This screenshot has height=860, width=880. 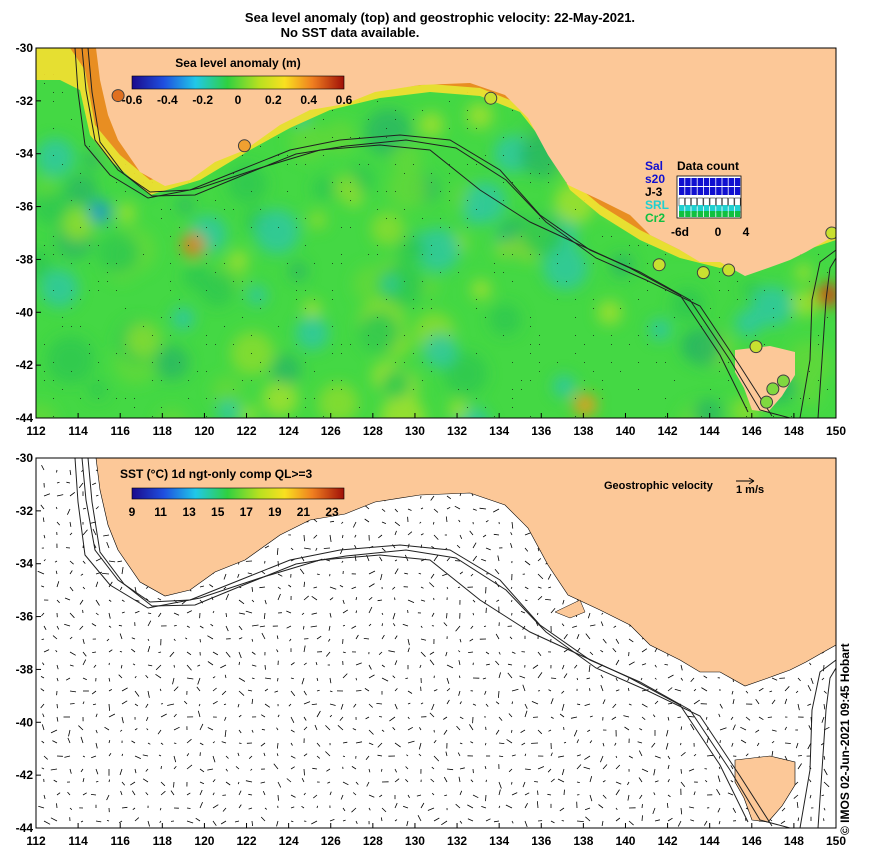 I want to click on lon-tick-label: 136, so click(x=541, y=841).